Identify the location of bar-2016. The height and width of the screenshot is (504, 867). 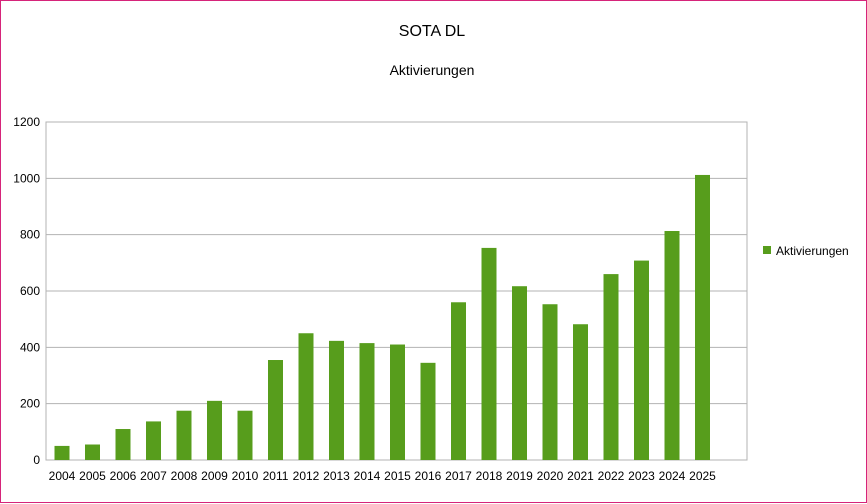
(428, 411).